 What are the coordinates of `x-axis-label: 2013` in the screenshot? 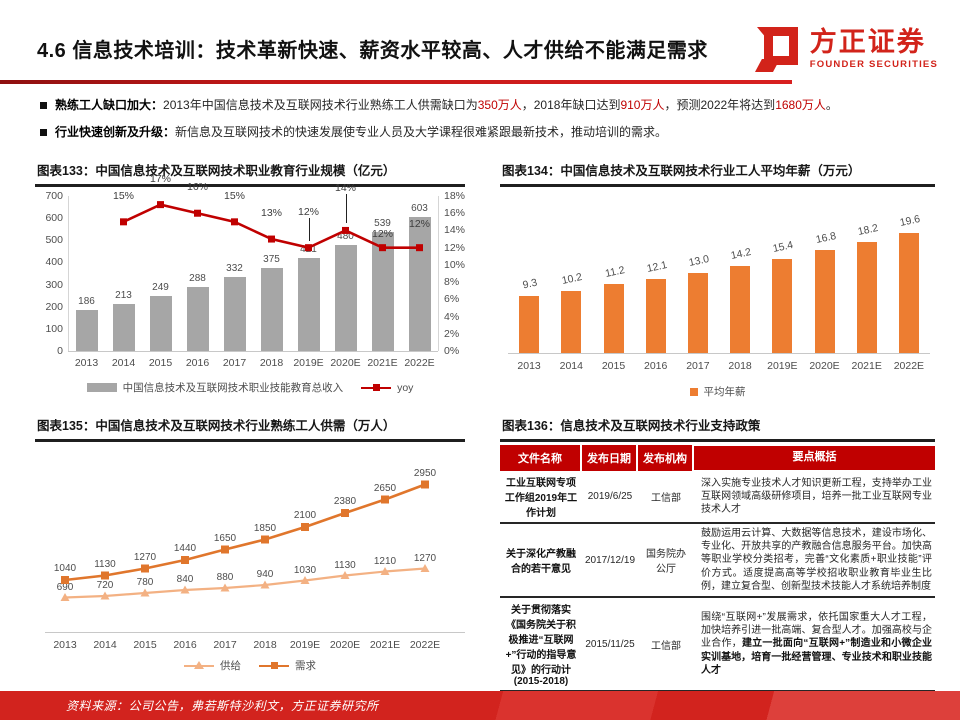 It's located at (86, 363).